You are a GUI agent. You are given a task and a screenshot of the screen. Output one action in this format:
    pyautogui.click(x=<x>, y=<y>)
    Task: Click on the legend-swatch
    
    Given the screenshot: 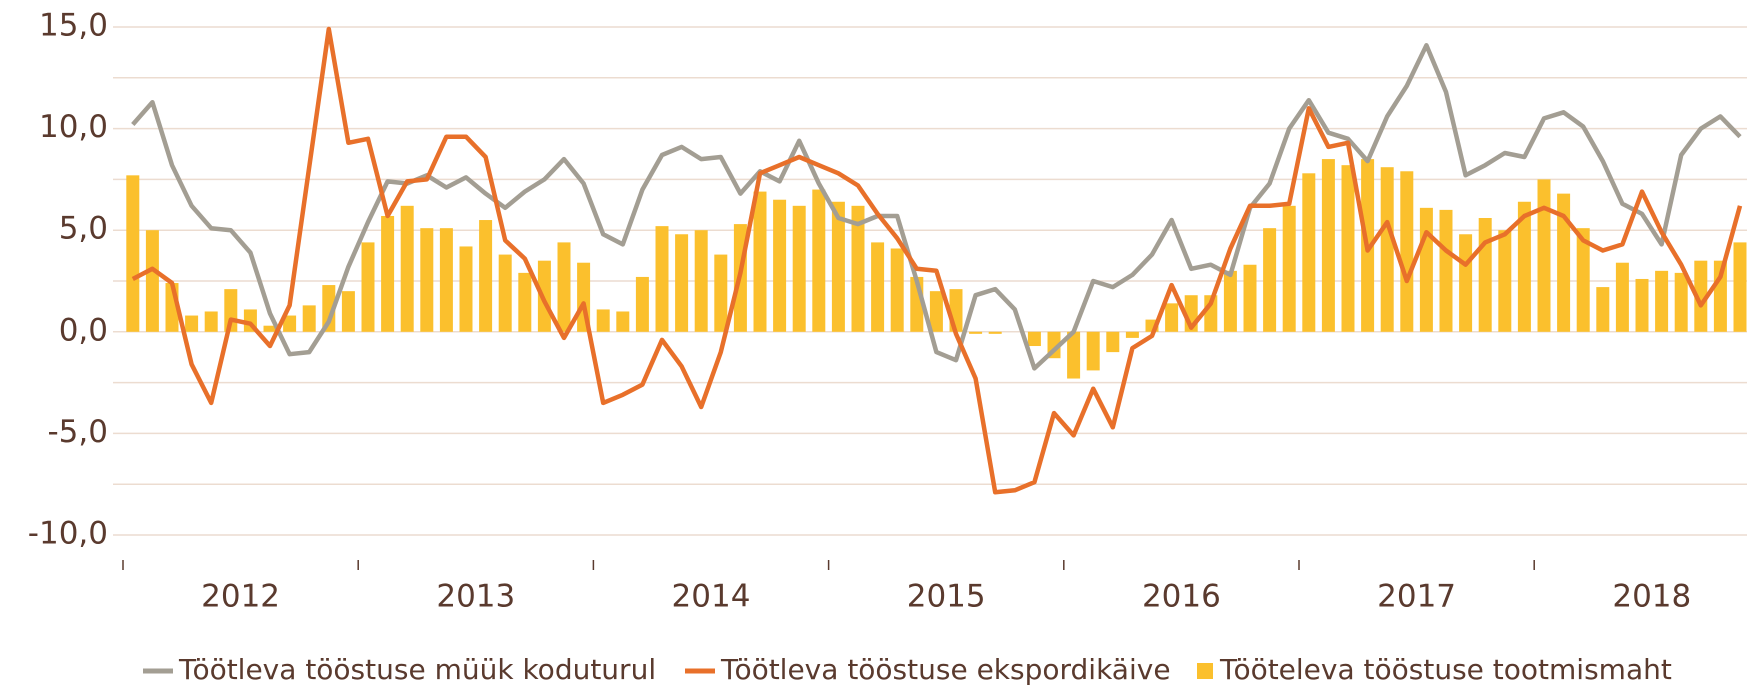 What is the action you would take?
    pyautogui.click(x=1205, y=671)
    